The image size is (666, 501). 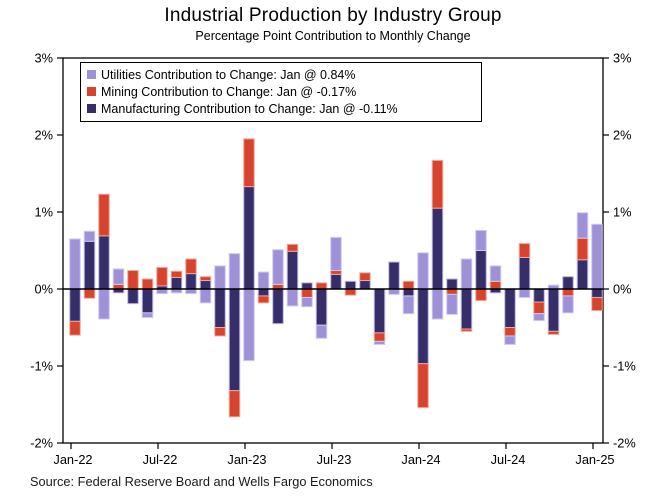 I want to click on x-axis-label: Jan-22, so click(x=72, y=459).